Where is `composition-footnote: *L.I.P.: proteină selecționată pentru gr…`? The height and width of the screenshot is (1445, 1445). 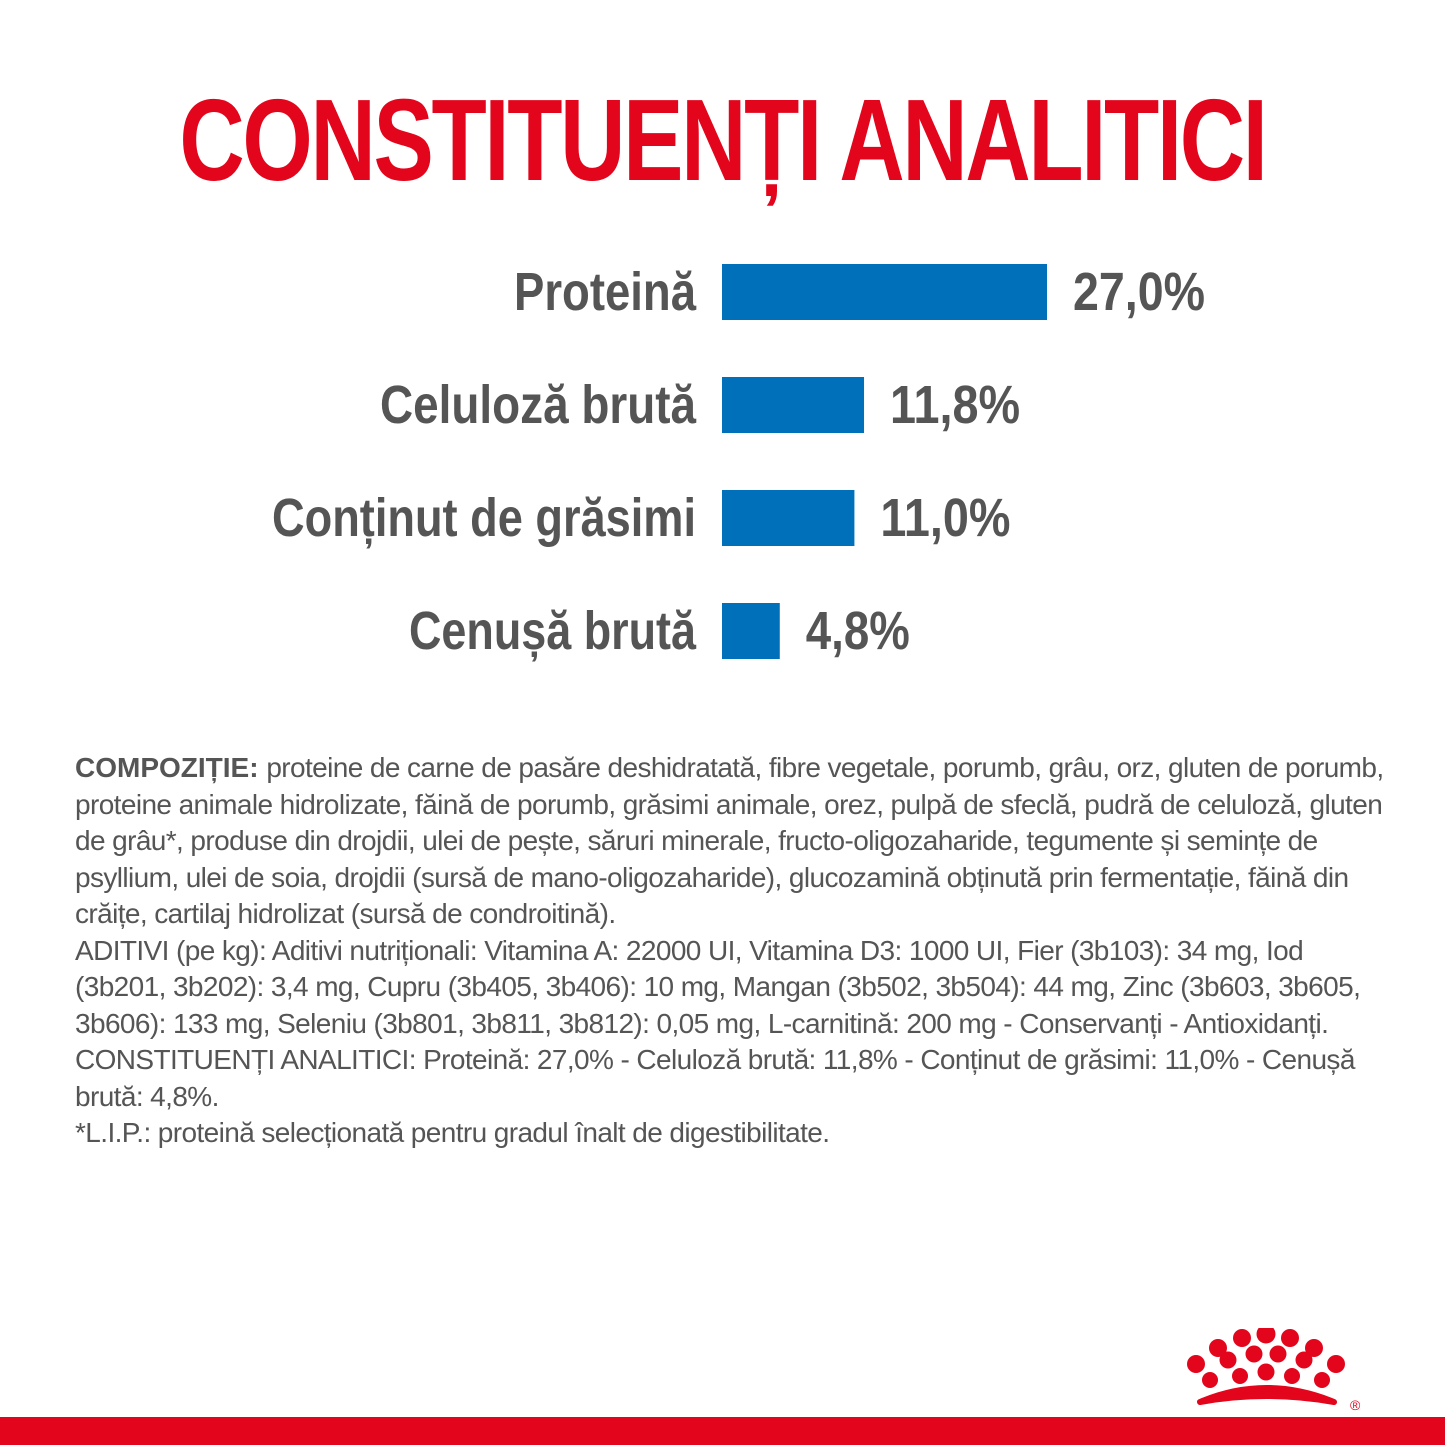 composition-footnote: *L.I.P.: proteină selecționată pentru gr… is located at coordinates (452, 1132).